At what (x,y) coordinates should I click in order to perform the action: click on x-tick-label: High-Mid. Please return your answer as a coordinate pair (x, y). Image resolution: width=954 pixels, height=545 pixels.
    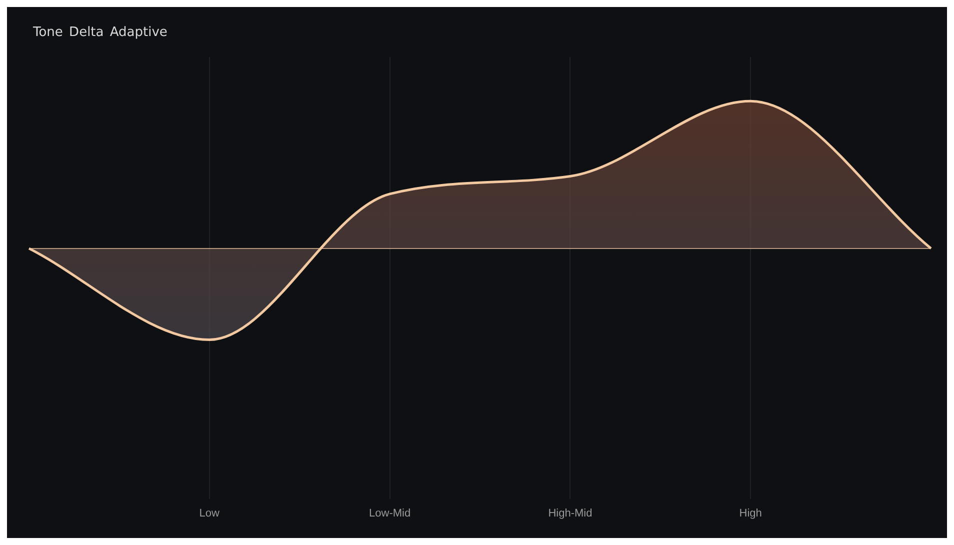
    Looking at the image, I should click on (570, 513).